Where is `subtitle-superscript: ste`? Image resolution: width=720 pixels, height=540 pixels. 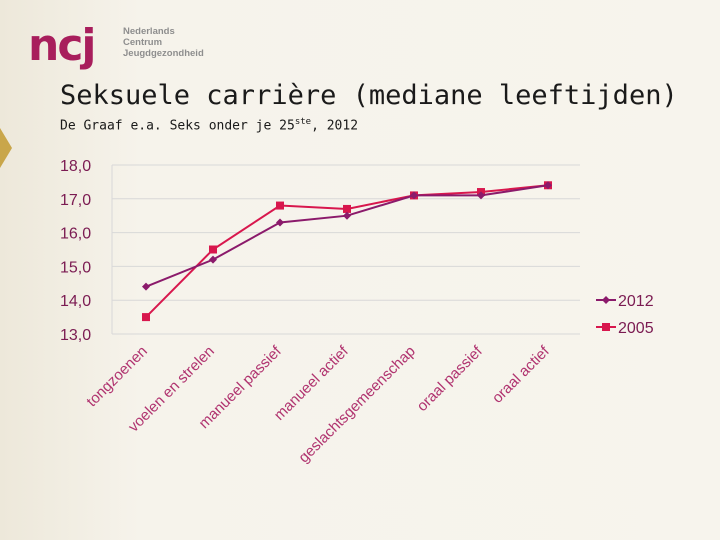 subtitle-superscript: ste is located at coordinates (303, 122).